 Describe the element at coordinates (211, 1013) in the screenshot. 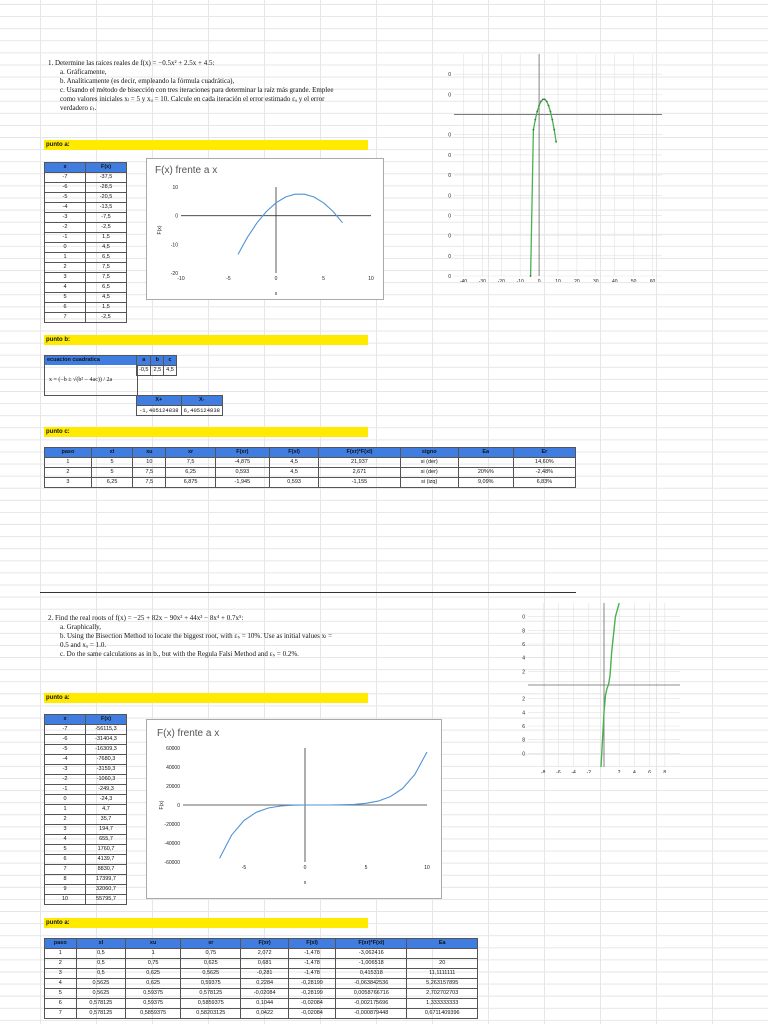

I see `table-cell: 0,58203125` at that location.